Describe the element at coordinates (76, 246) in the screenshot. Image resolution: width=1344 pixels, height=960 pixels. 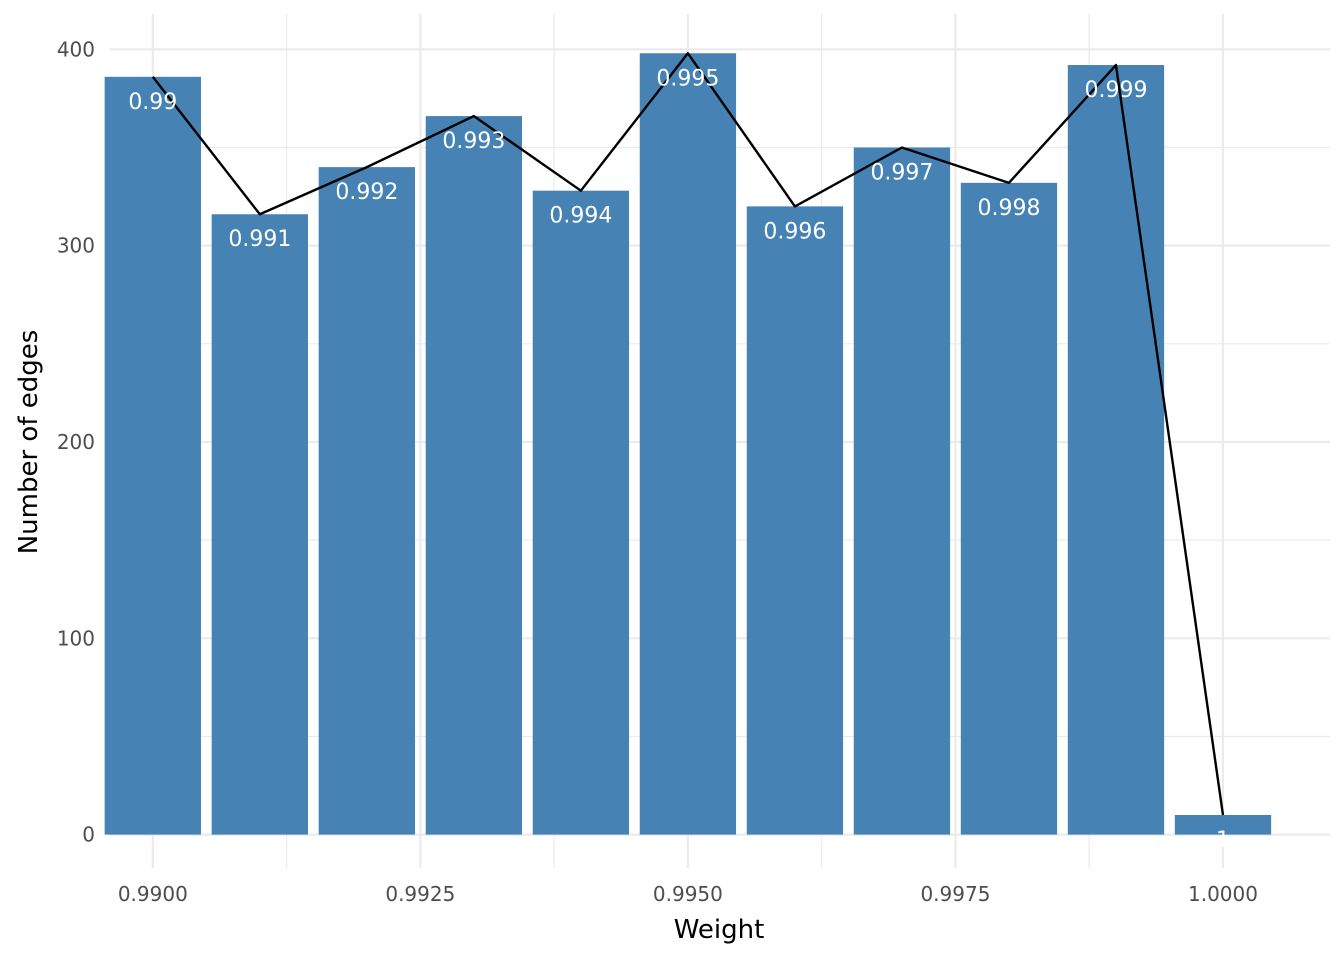
I see `y-tick-label: 300` at that location.